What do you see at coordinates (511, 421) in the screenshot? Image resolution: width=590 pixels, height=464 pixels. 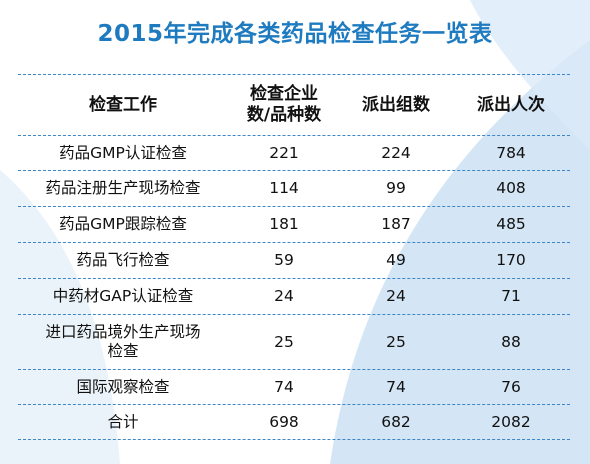 I see `row-persons: 2082` at bounding box center [511, 421].